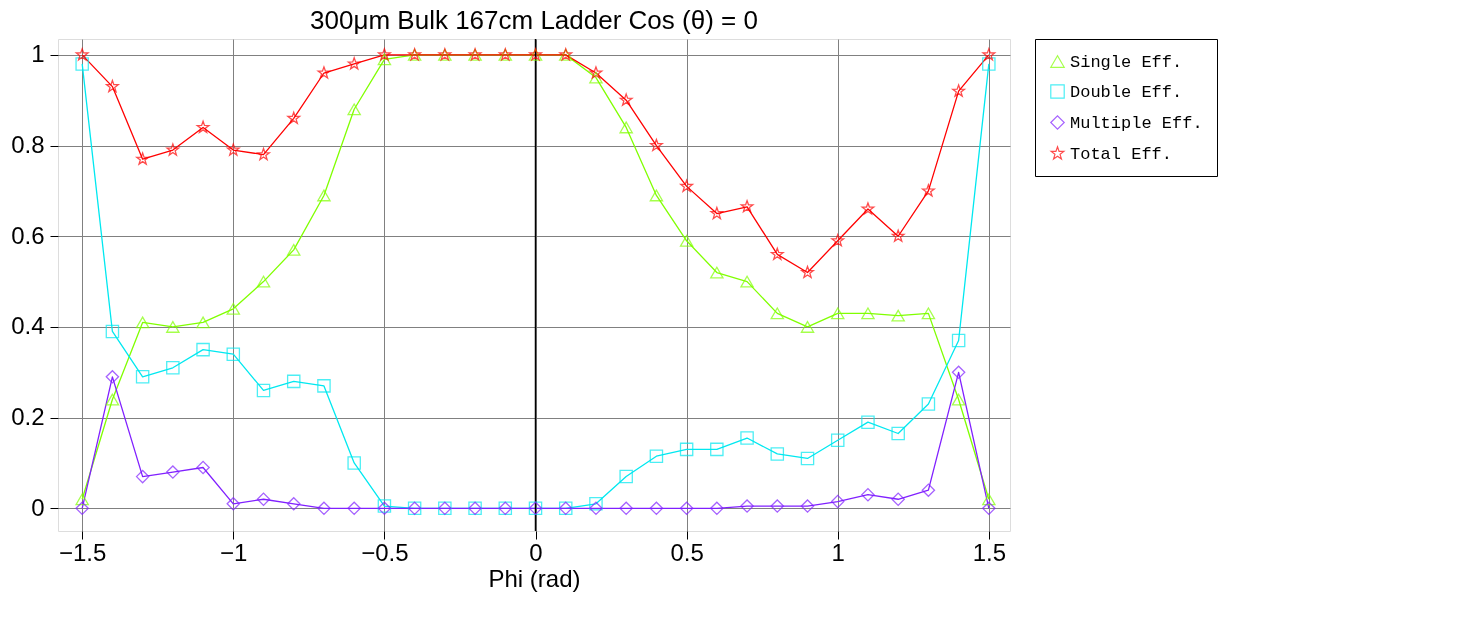 This screenshot has width=1475, height=631. I want to click on y-tick-label: 0.8, so click(28, 145).